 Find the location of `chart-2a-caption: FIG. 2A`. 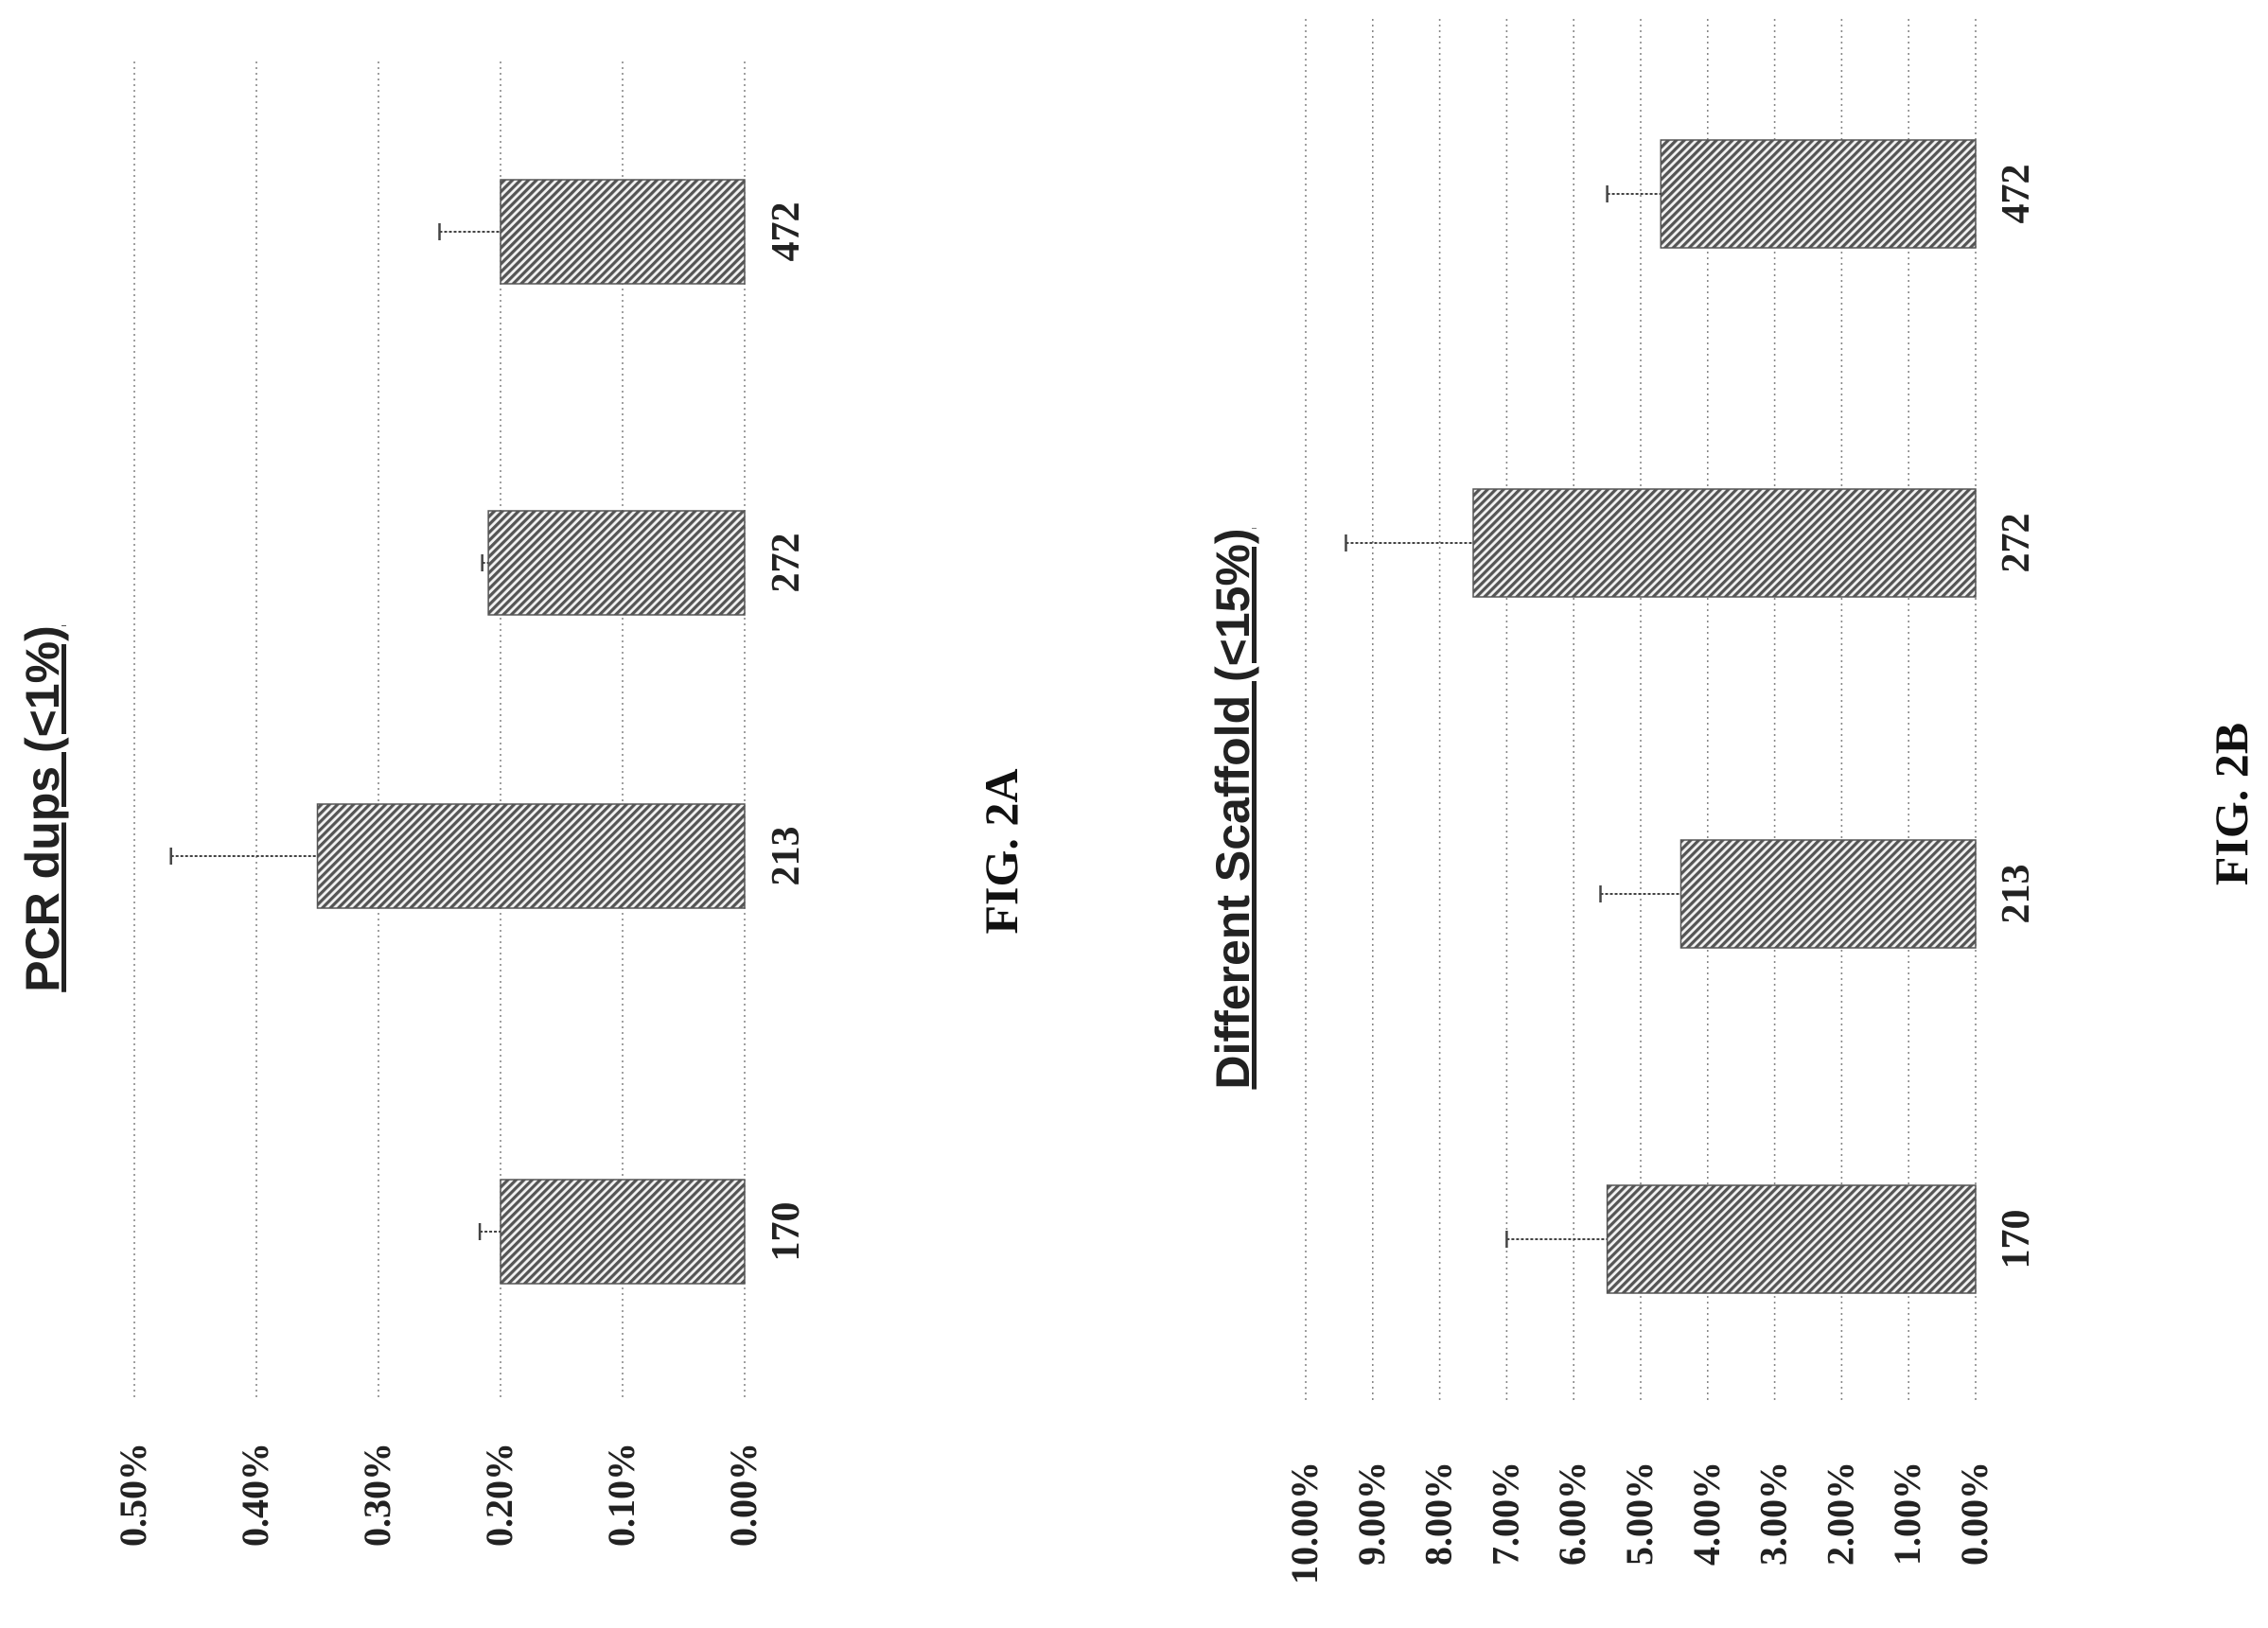

chart-2a-caption: FIG. 2A is located at coordinates (1001, 852).